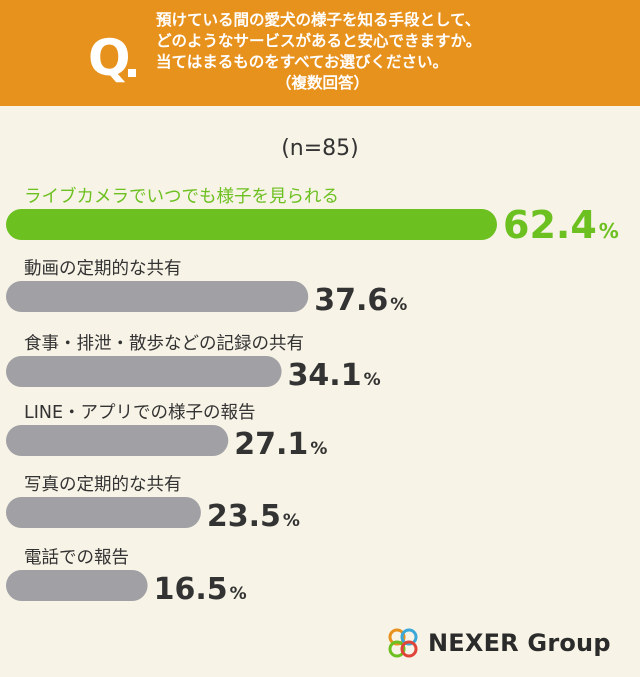  What do you see at coordinates (561, 225) in the screenshot?
I see `value-label: 62.4%` at bounding box center [561, 225].